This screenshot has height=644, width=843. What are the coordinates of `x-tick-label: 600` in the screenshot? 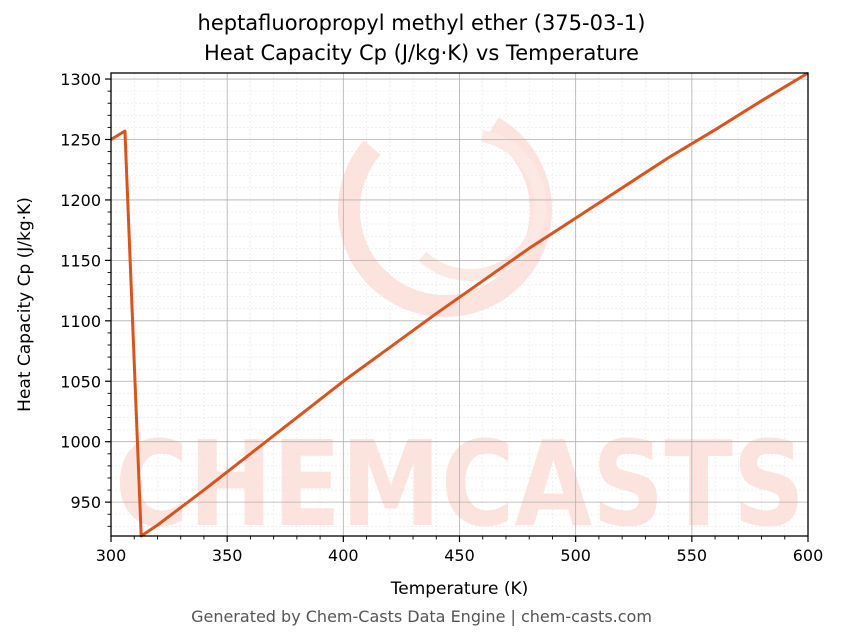 It's located at (808, 555).